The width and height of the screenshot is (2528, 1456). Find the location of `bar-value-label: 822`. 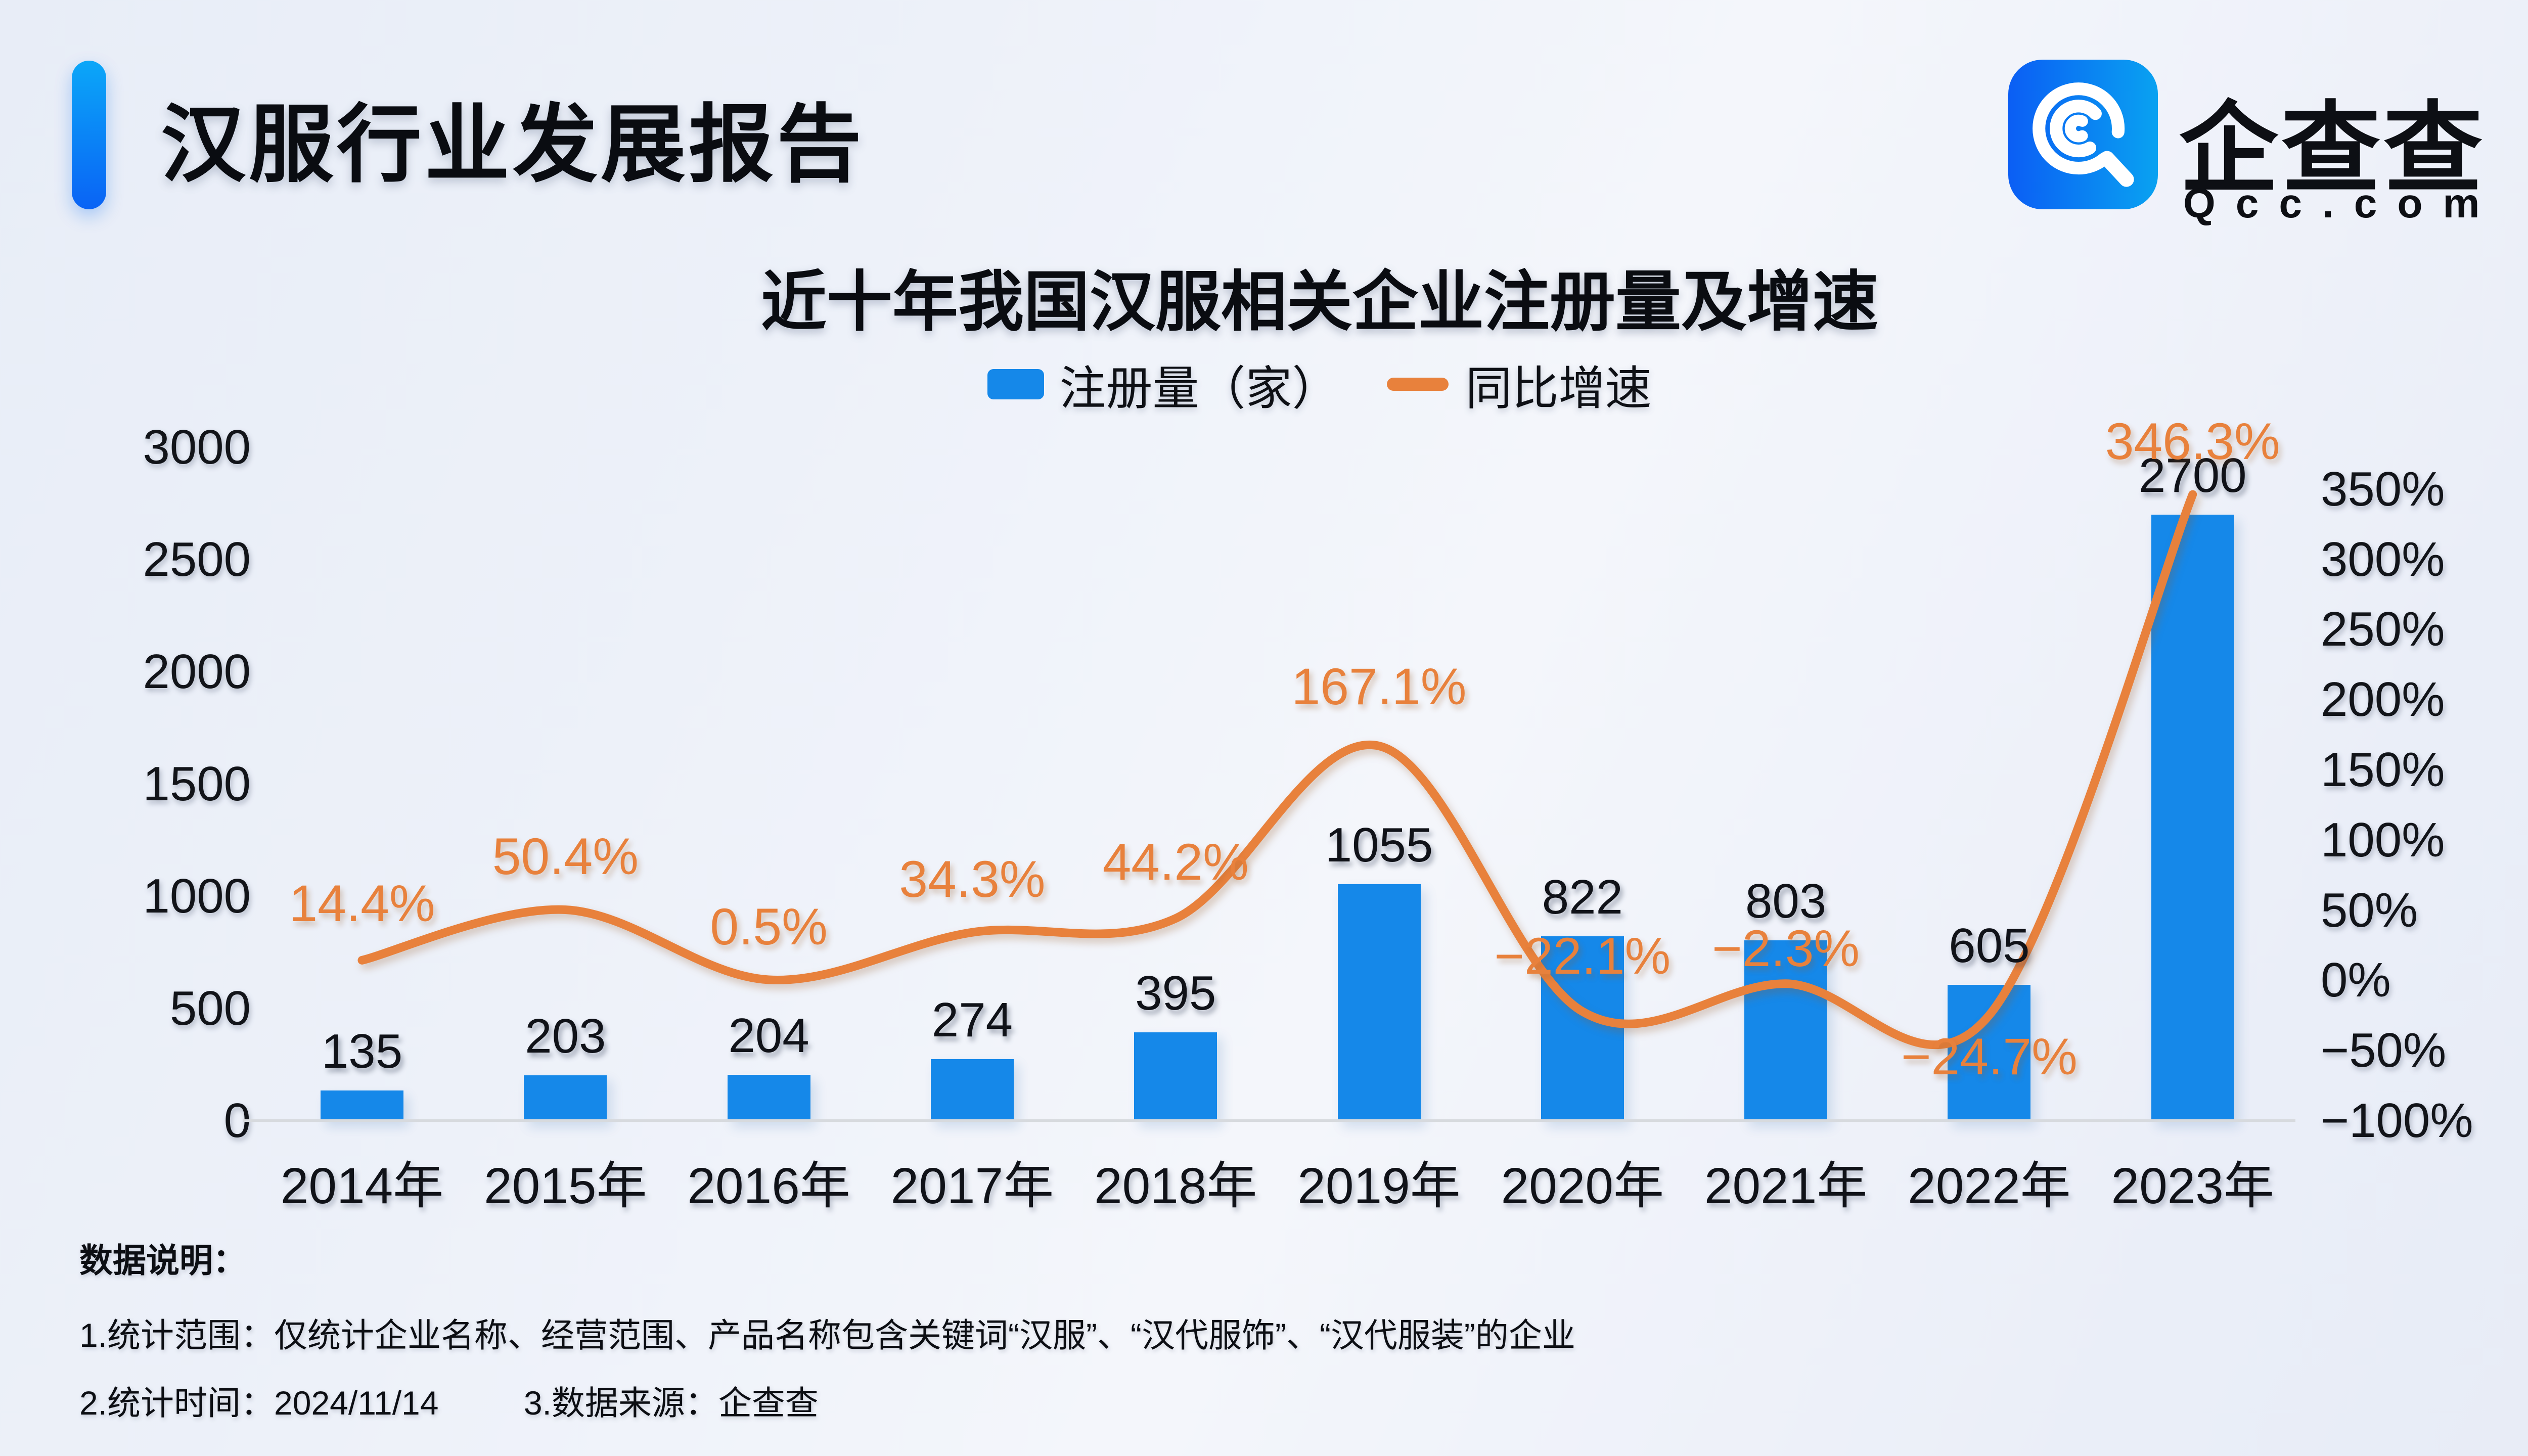

bar-value-label: 822 is located at coordinates (1583, 897).